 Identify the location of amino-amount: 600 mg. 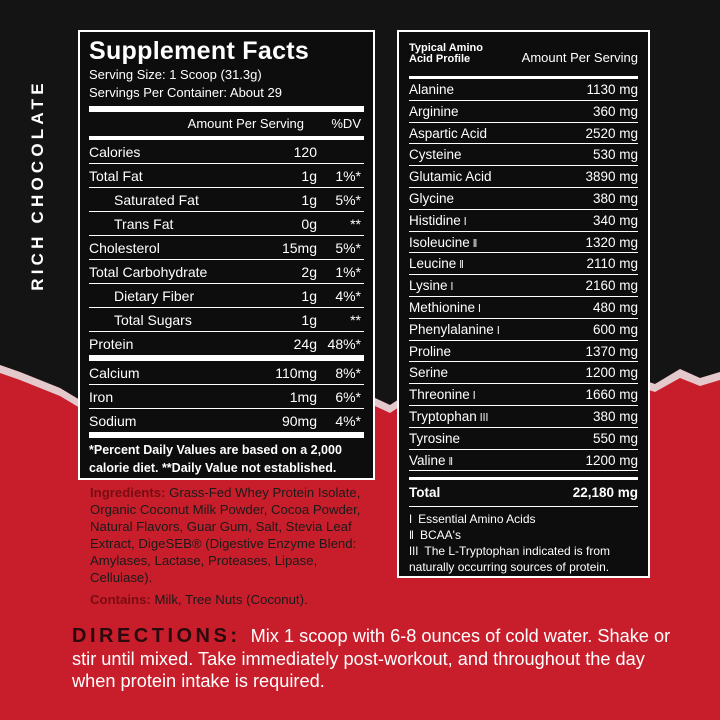
(615, 329).